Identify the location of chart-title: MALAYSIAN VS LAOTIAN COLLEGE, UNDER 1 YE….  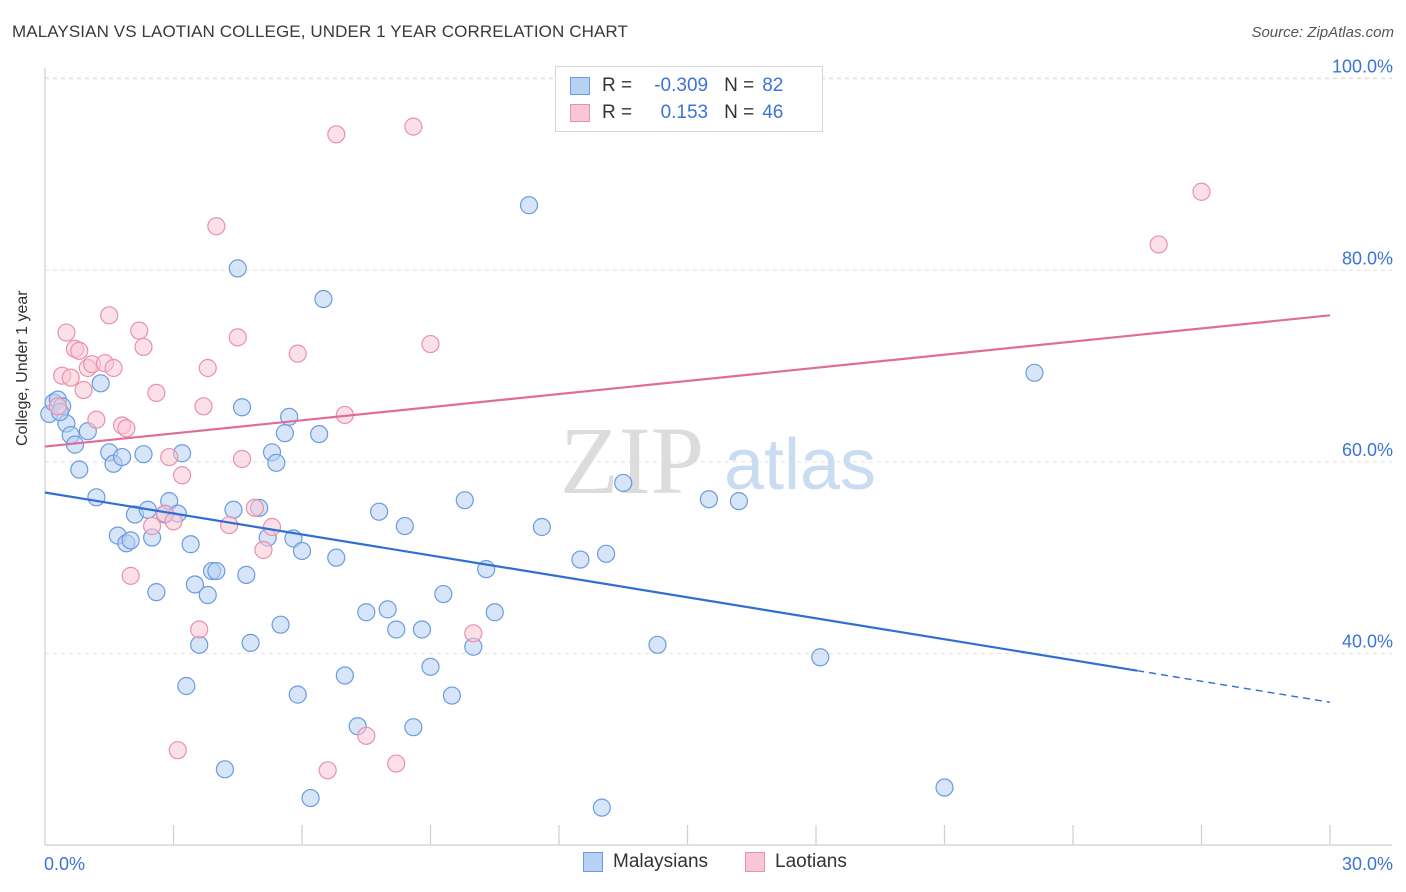
(320, 31).